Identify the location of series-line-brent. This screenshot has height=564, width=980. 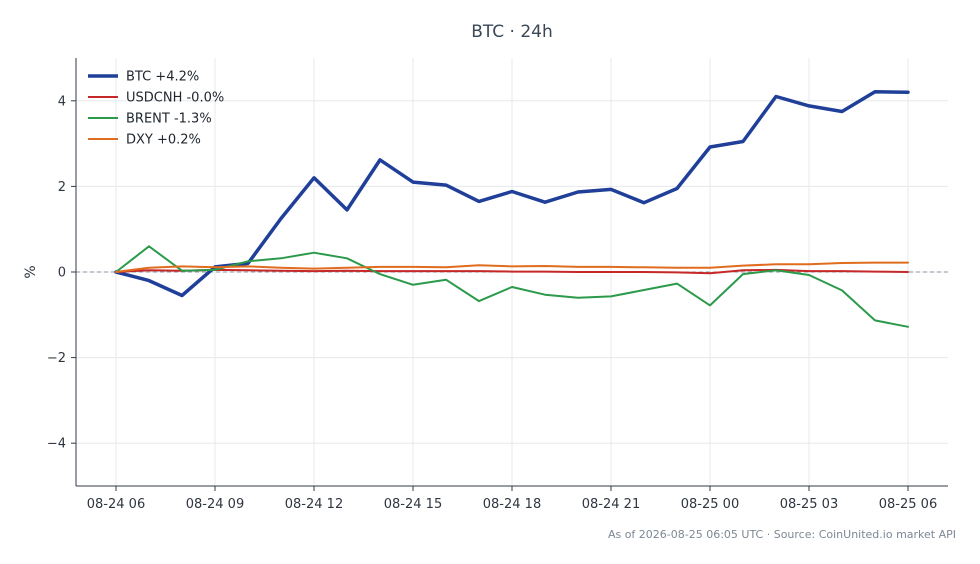
(512, 286).